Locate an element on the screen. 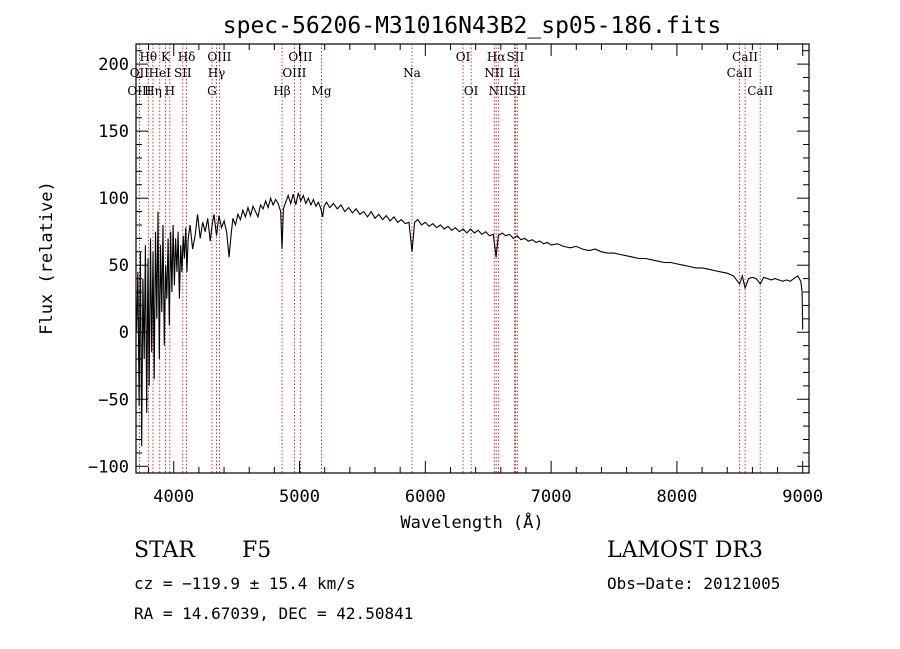 This screenshot has width=900, height=649. observation-date: Obs−Date: 20121005 is located at coordinates (694, 583).